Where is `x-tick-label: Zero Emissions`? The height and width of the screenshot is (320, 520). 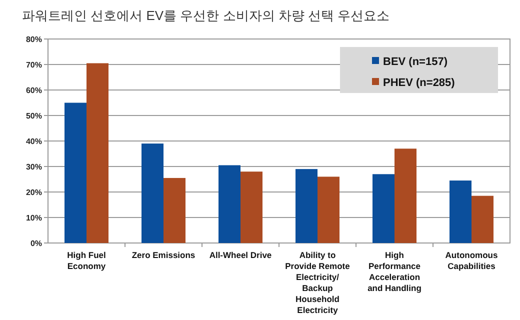 x-tick-label: Zero Emissions is located at coordinates (164, 255).